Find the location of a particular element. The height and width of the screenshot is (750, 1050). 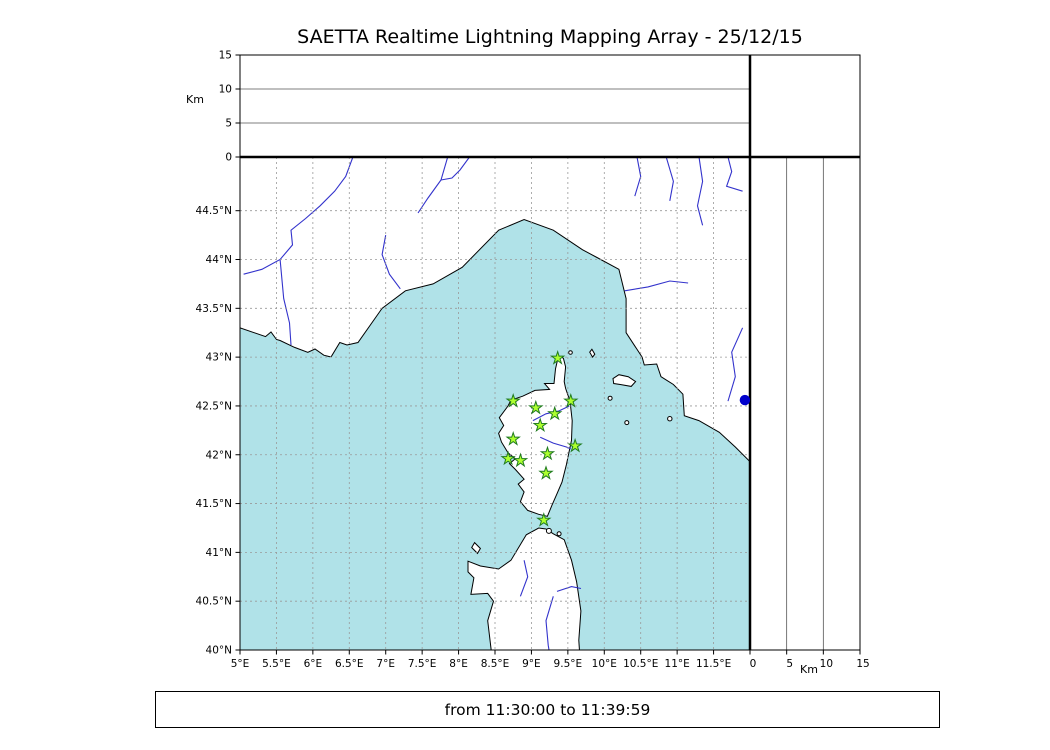

river-tavignano is located at coordinates (555, 443).